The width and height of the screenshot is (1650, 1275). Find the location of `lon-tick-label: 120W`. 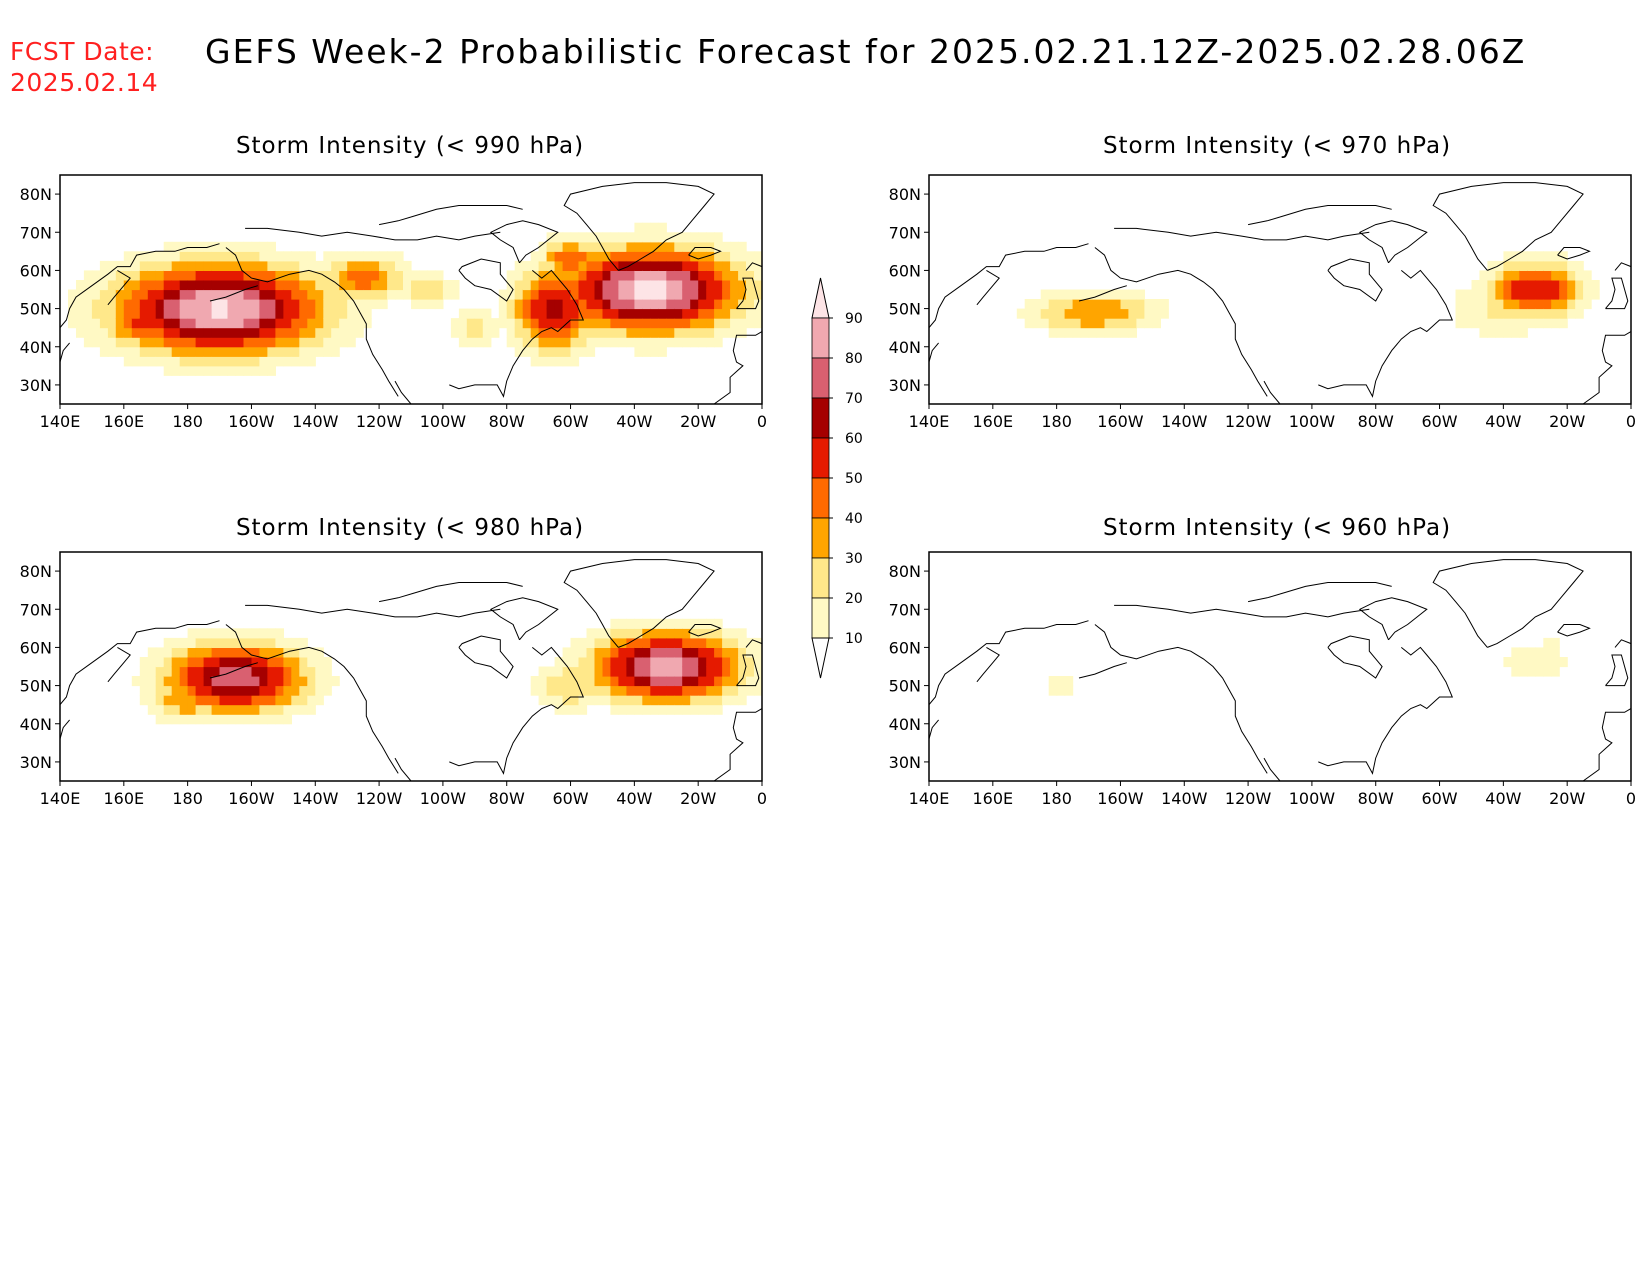

lon-tick-label: 120W is located at coordinates (379, 421).